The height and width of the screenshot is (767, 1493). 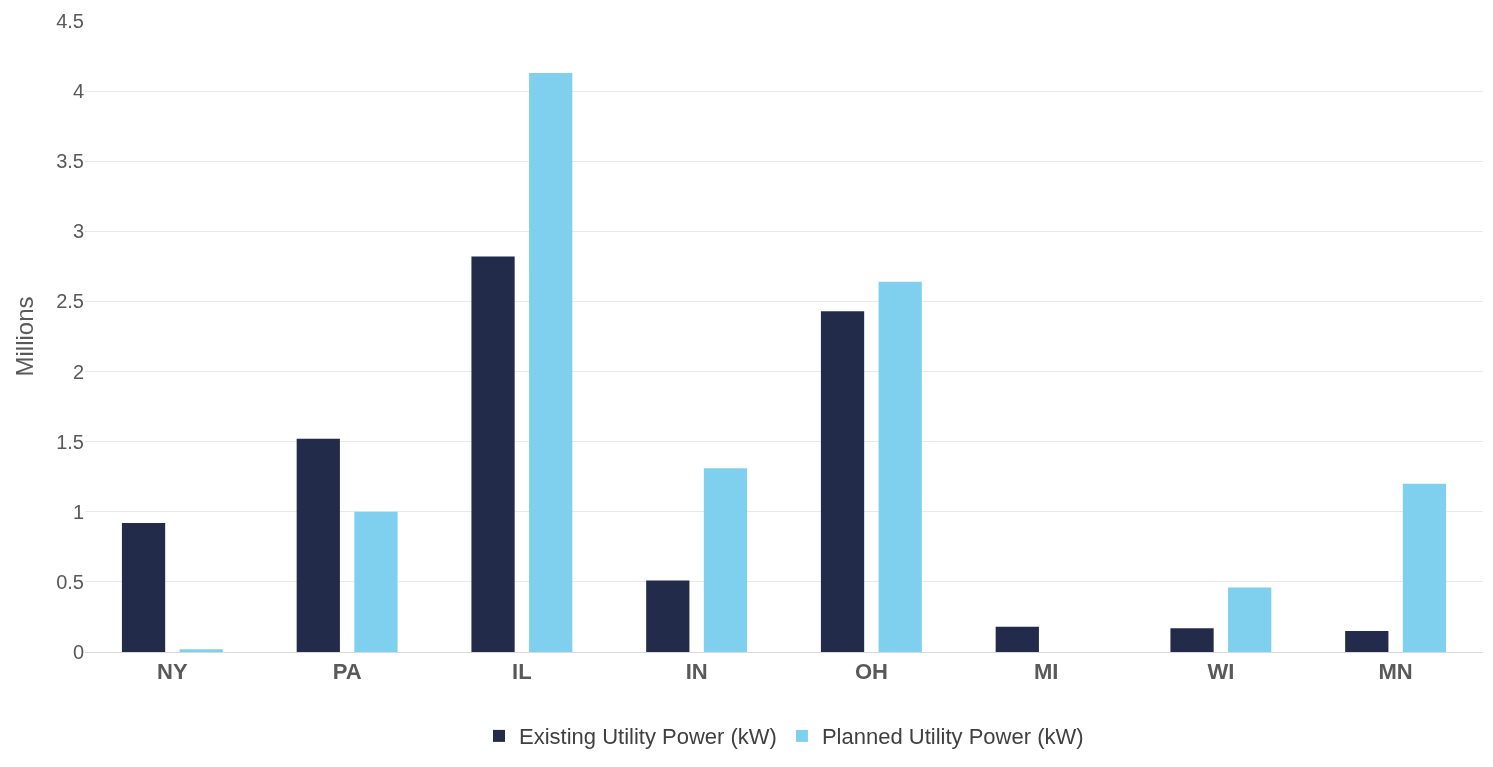 What do you see at coordinates (70, 161) in the screenshot?
I see `y-tick-label: 3.5` at bounding box center [70, 161].